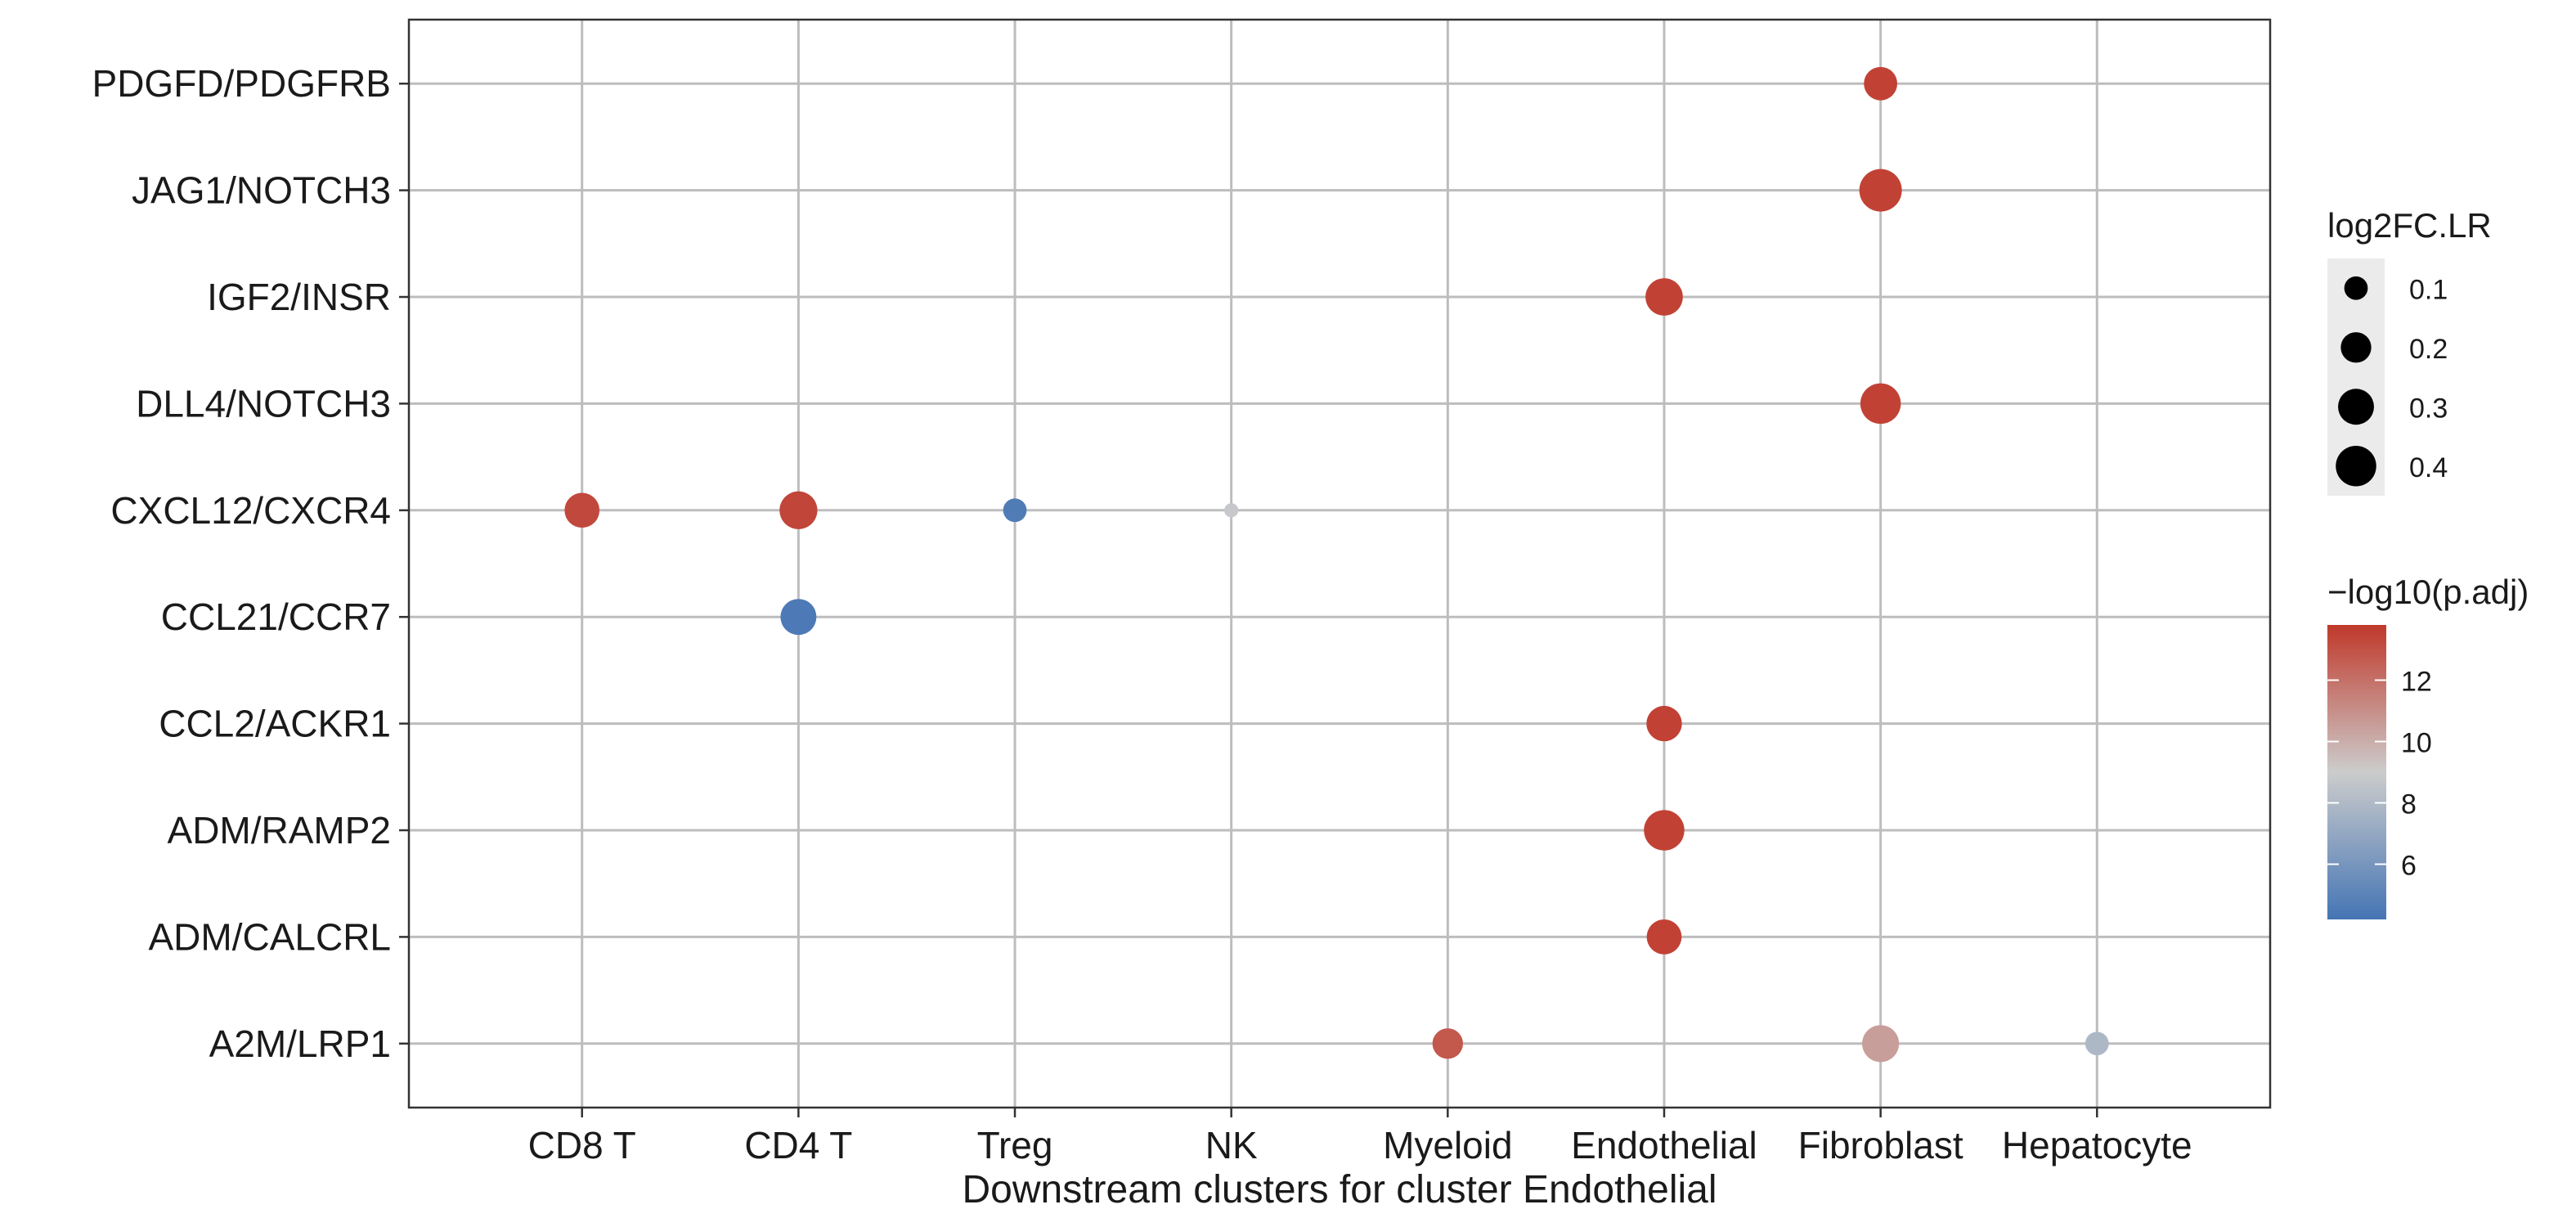 The height and width of the screenshot is (1227, 2576). Describe the element at coordinates (2417, 743) in the screenshot. I see `colorbar-tick-label: 10` at that location.